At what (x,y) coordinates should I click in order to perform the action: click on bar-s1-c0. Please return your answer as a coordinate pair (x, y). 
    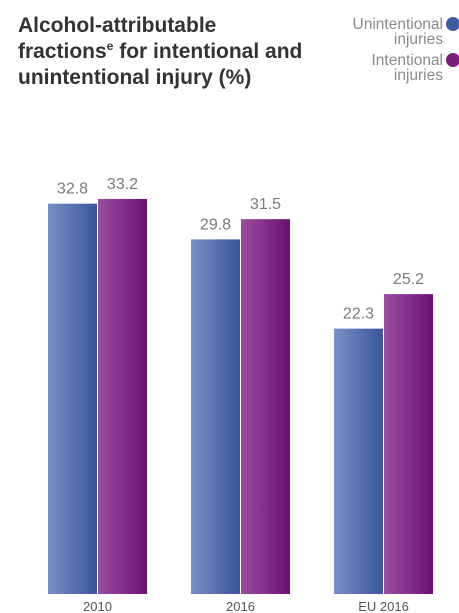
    Looking at the image, I should click on (122, 396).